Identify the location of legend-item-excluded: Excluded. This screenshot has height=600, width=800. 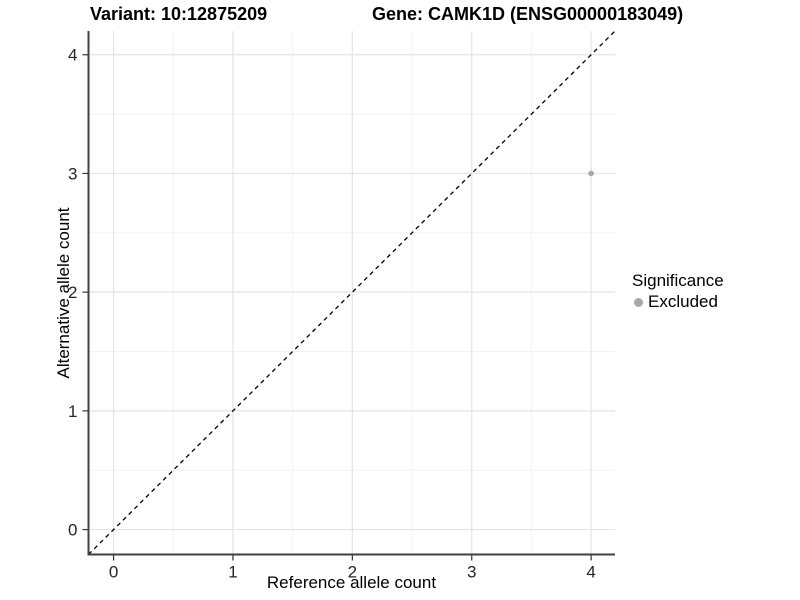
(678, 302).